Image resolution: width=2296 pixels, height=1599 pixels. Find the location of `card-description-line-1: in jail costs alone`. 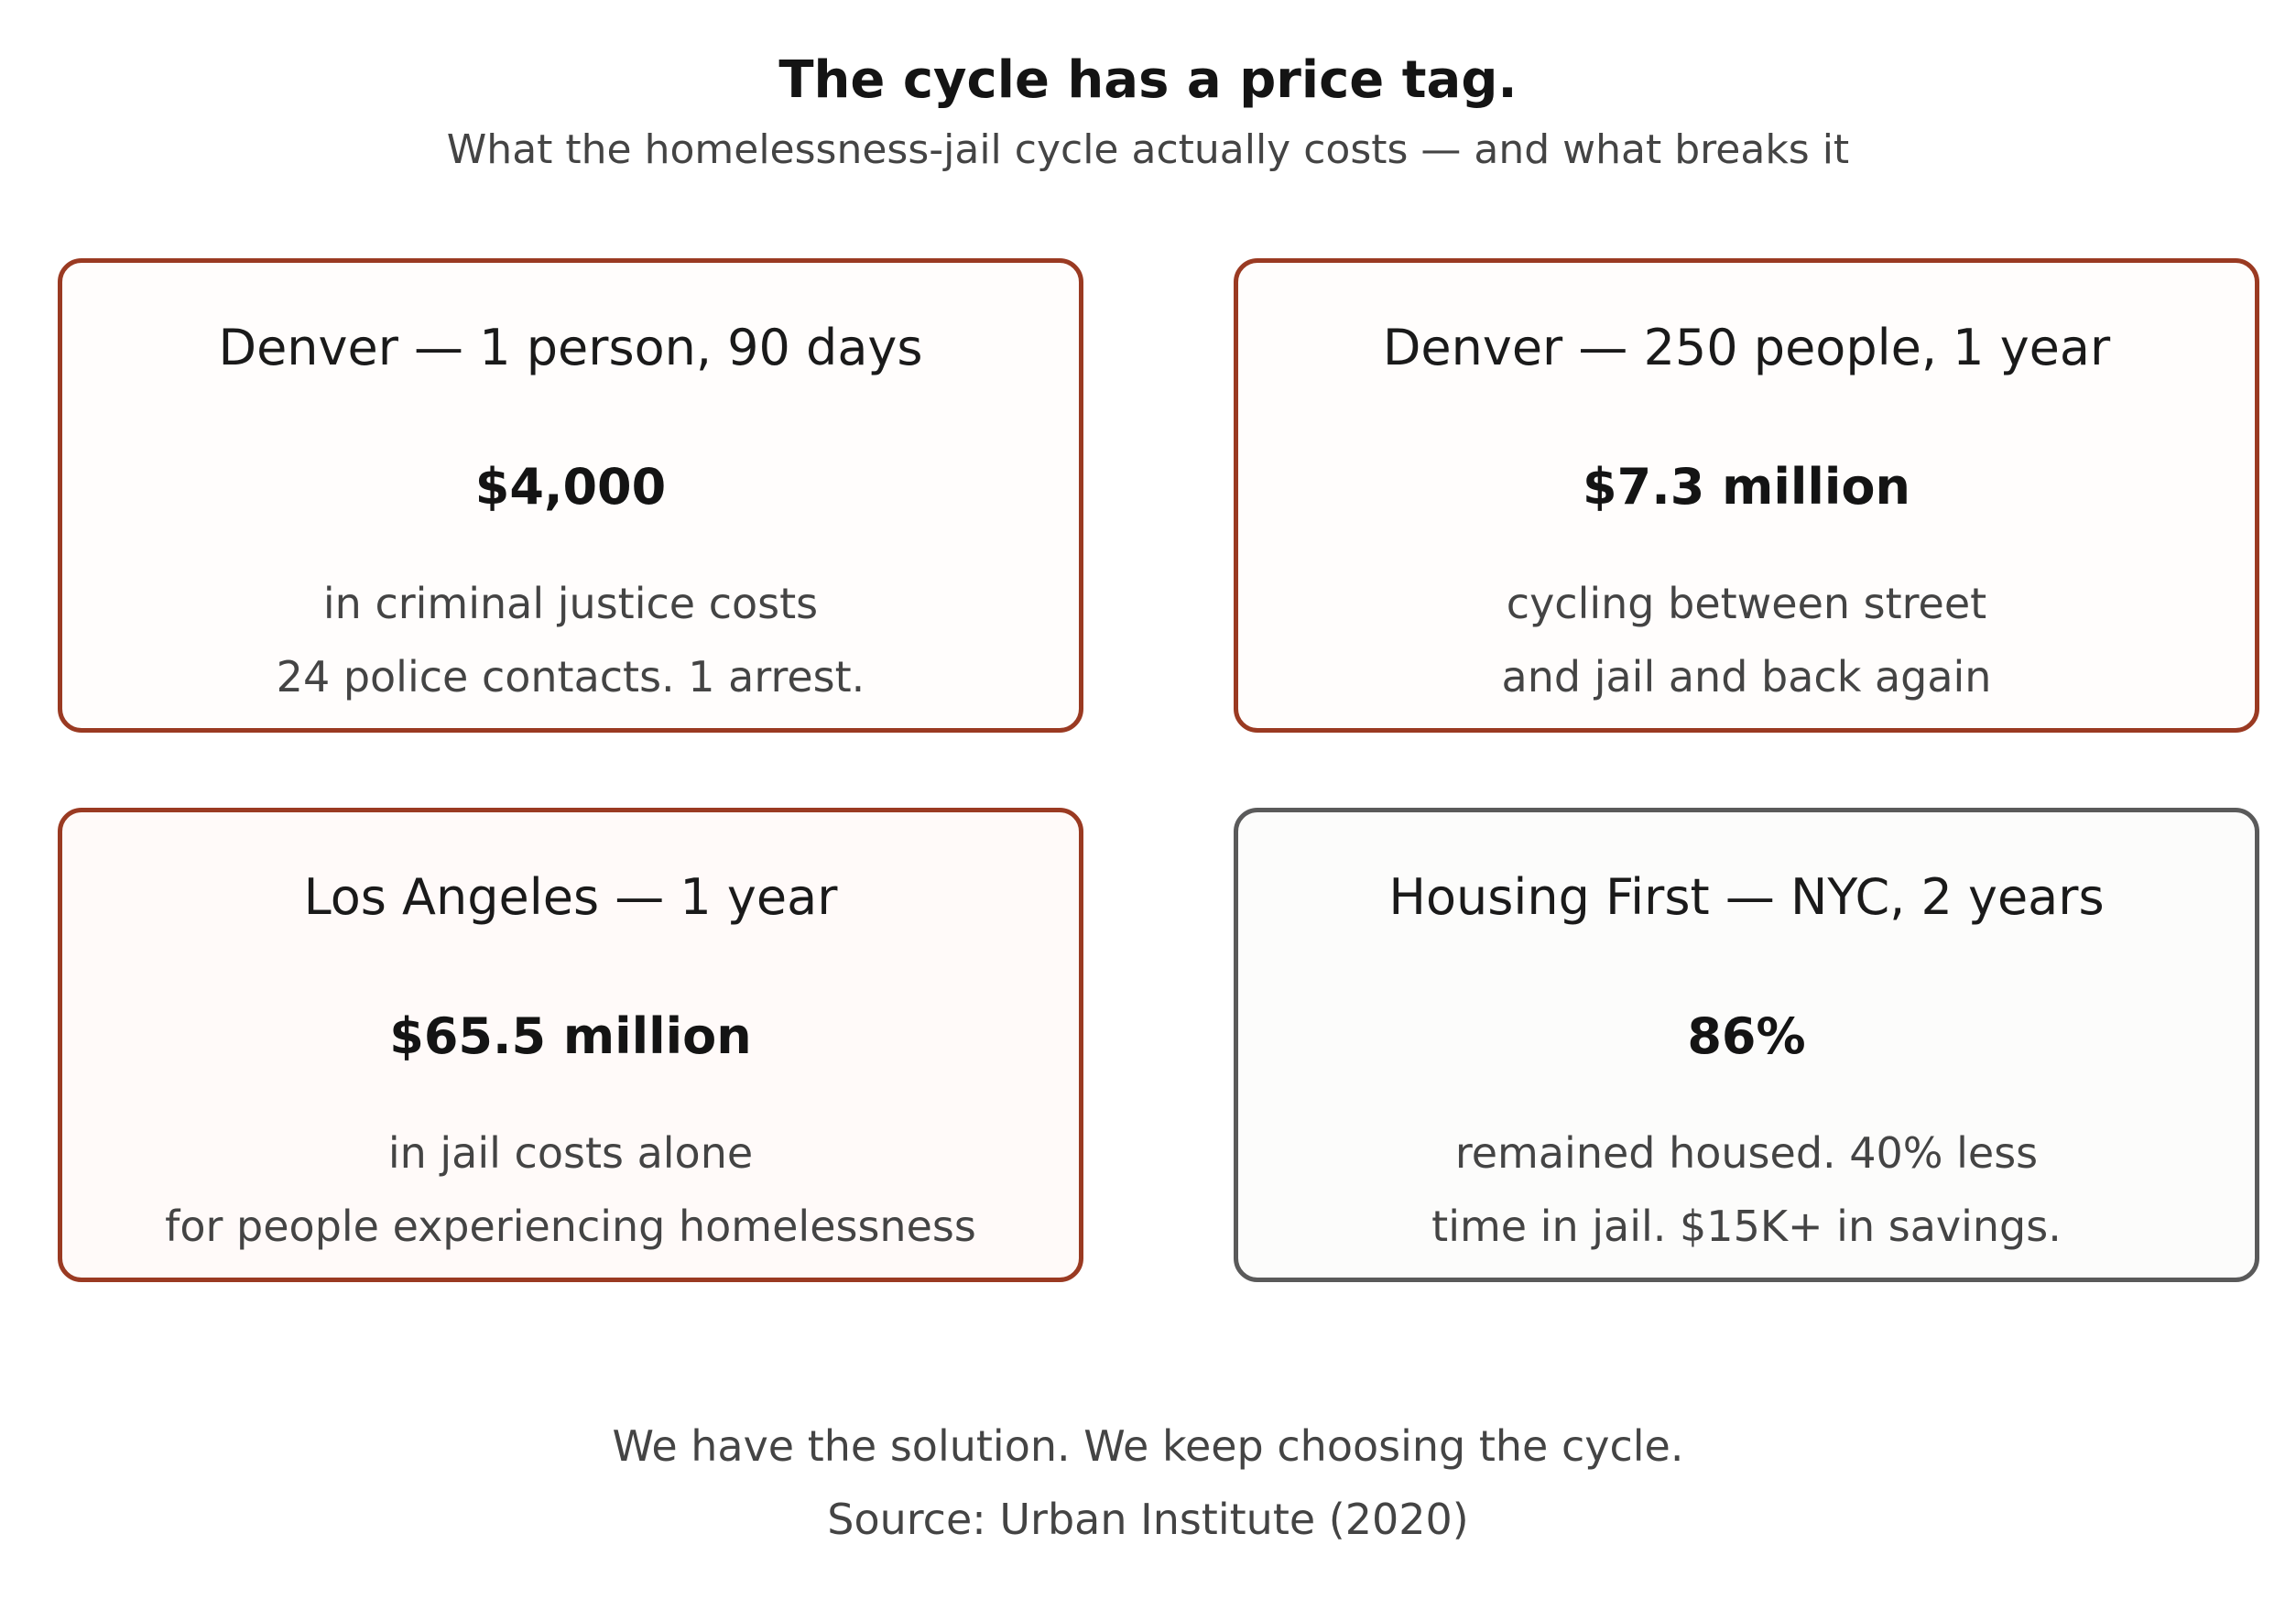

card-description-line-1: in jail costs alone is located at coordinates (570, 1153).